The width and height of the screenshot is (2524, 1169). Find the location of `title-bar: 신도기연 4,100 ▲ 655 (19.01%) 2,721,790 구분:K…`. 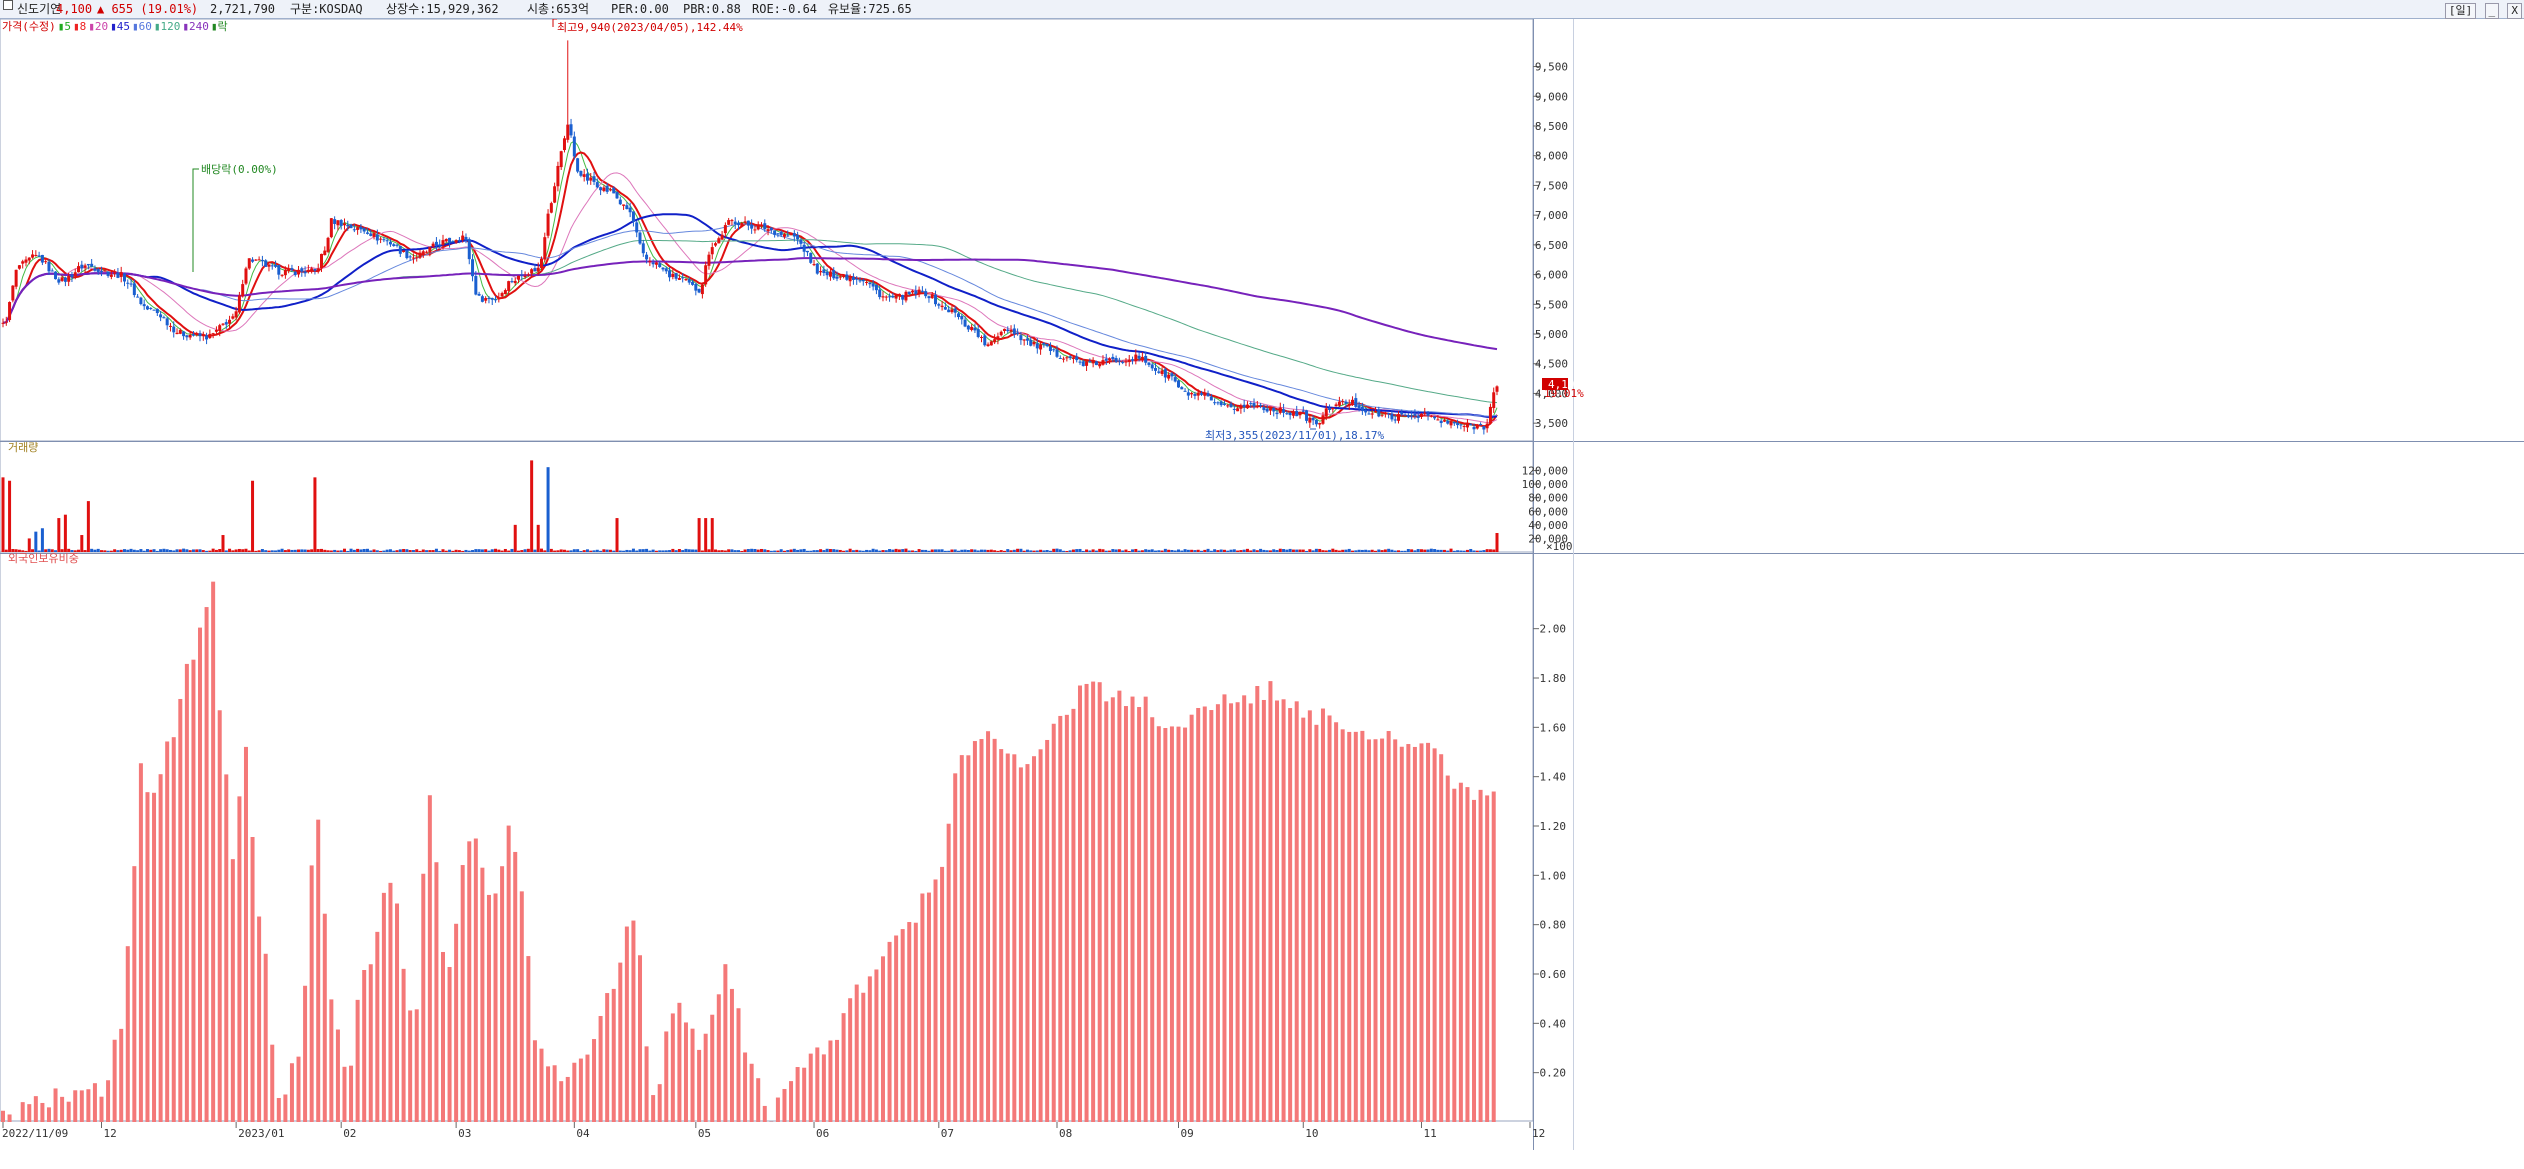

title-bar: 신도기연 4,100 ▲ 655 (19.01%) 2,721,790 구분:K… is located at coordinates (1262, 9).